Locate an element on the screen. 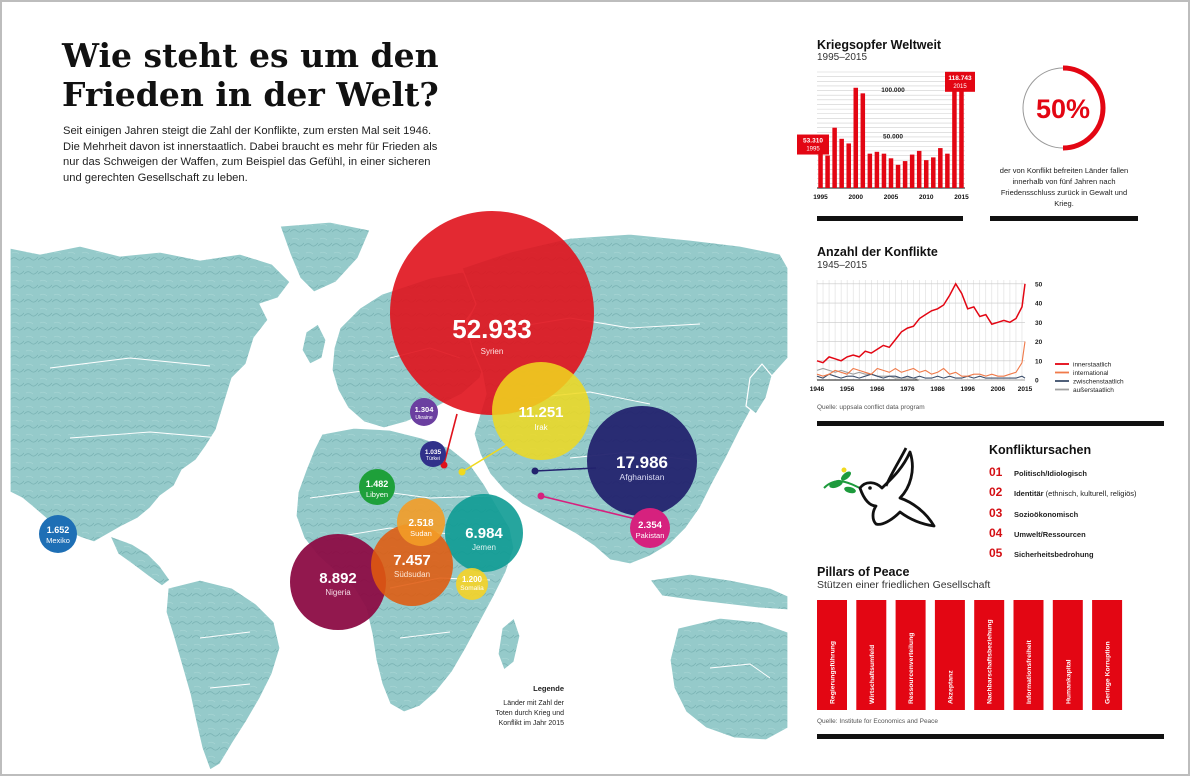 The image size is (1190, 776). dot-irak is located at coordinates (462, 472).